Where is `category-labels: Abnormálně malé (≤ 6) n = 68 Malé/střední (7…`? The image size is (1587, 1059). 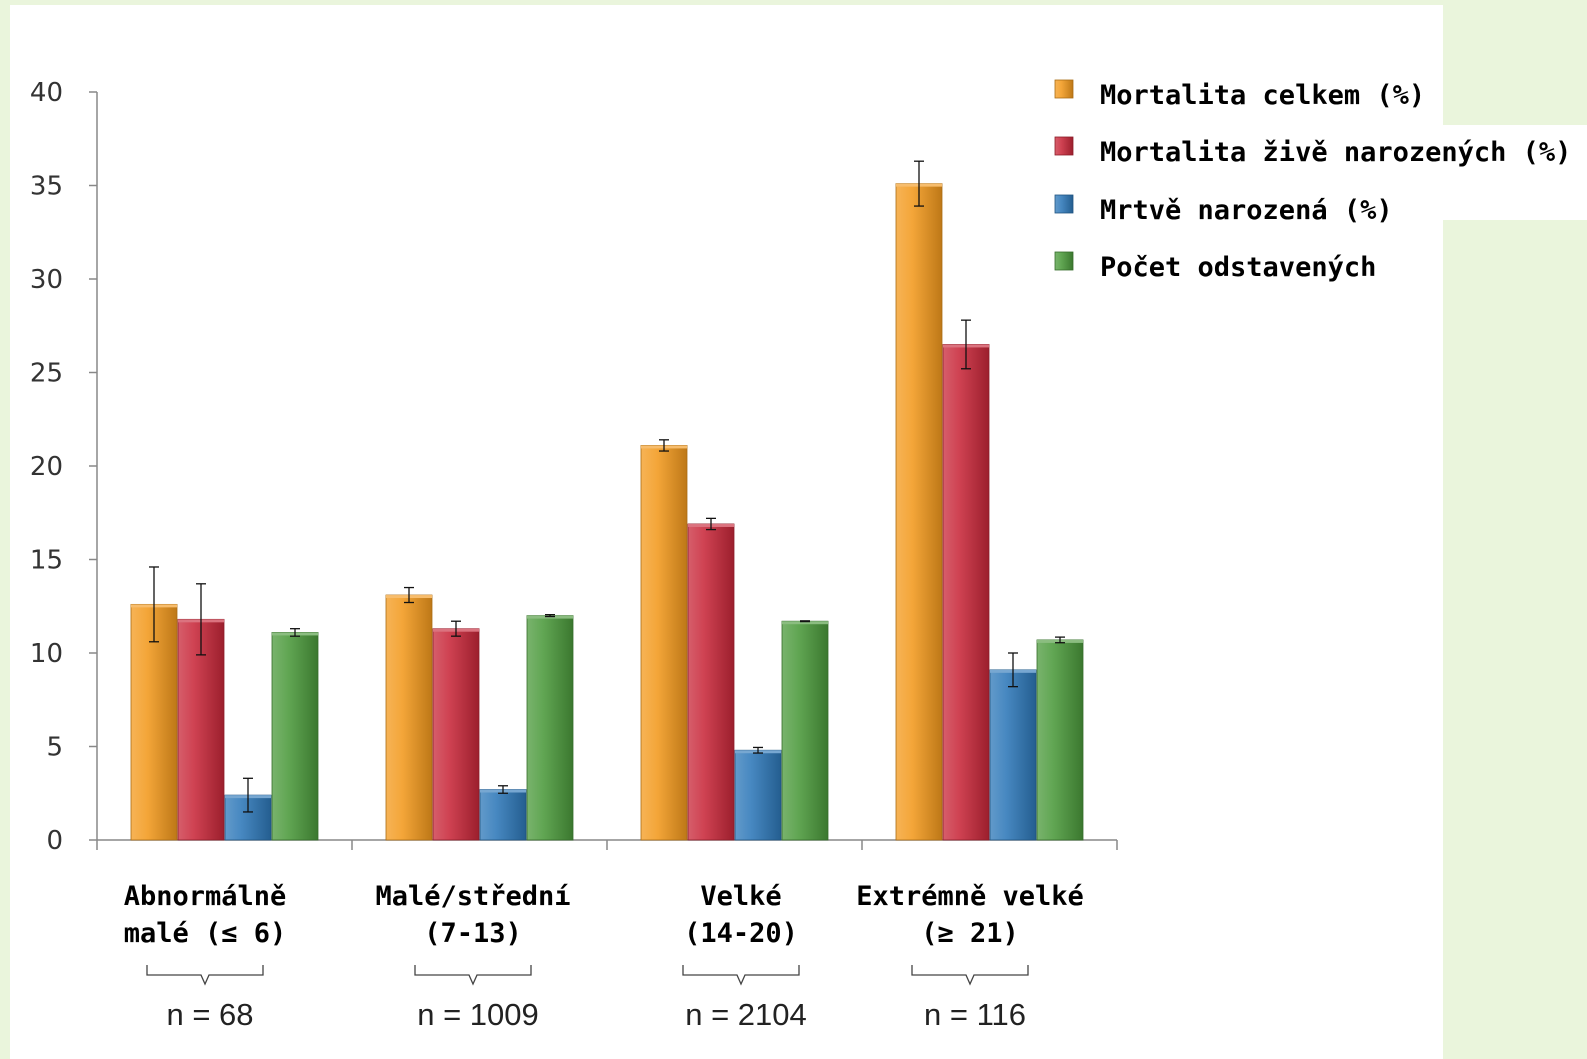 category-labels: Abnormálně malé (≤ 6) n = 68 Malé/střední (7… is located at coordinates (604, 956).